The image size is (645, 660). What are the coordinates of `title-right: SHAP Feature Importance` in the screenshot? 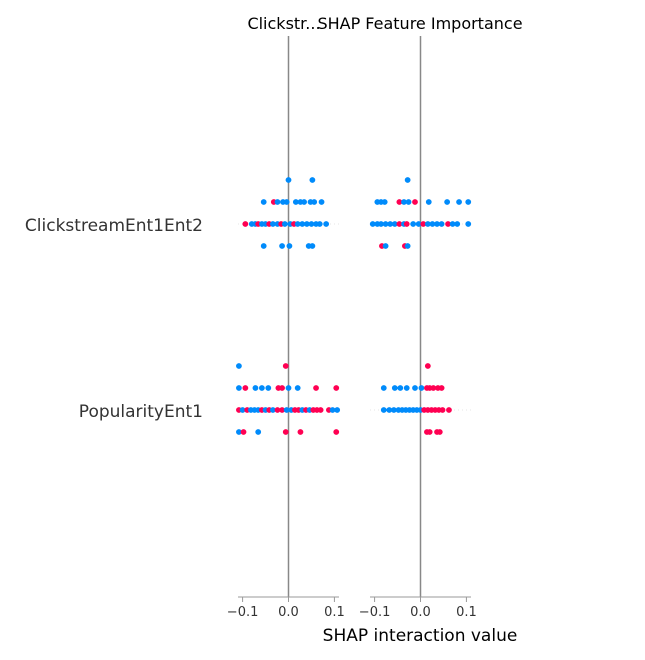 It's located at (419, 23).